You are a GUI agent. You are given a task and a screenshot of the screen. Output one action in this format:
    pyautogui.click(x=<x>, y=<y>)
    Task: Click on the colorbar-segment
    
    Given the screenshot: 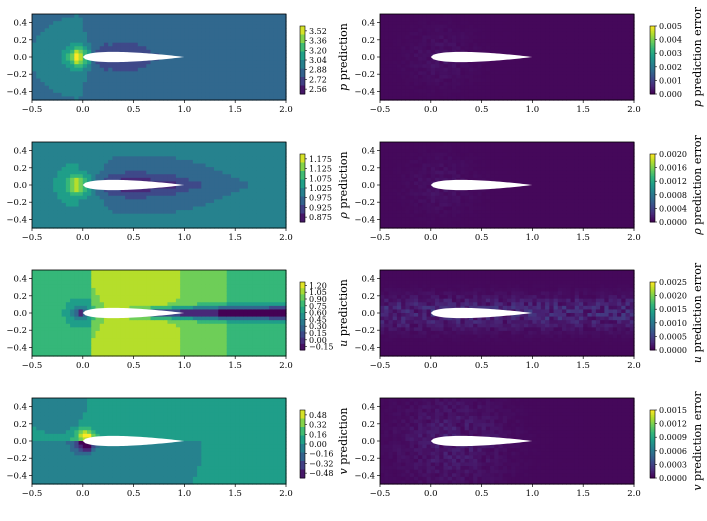 What is the action you would take?
    pyautogui.click(x=652, y=79)
    